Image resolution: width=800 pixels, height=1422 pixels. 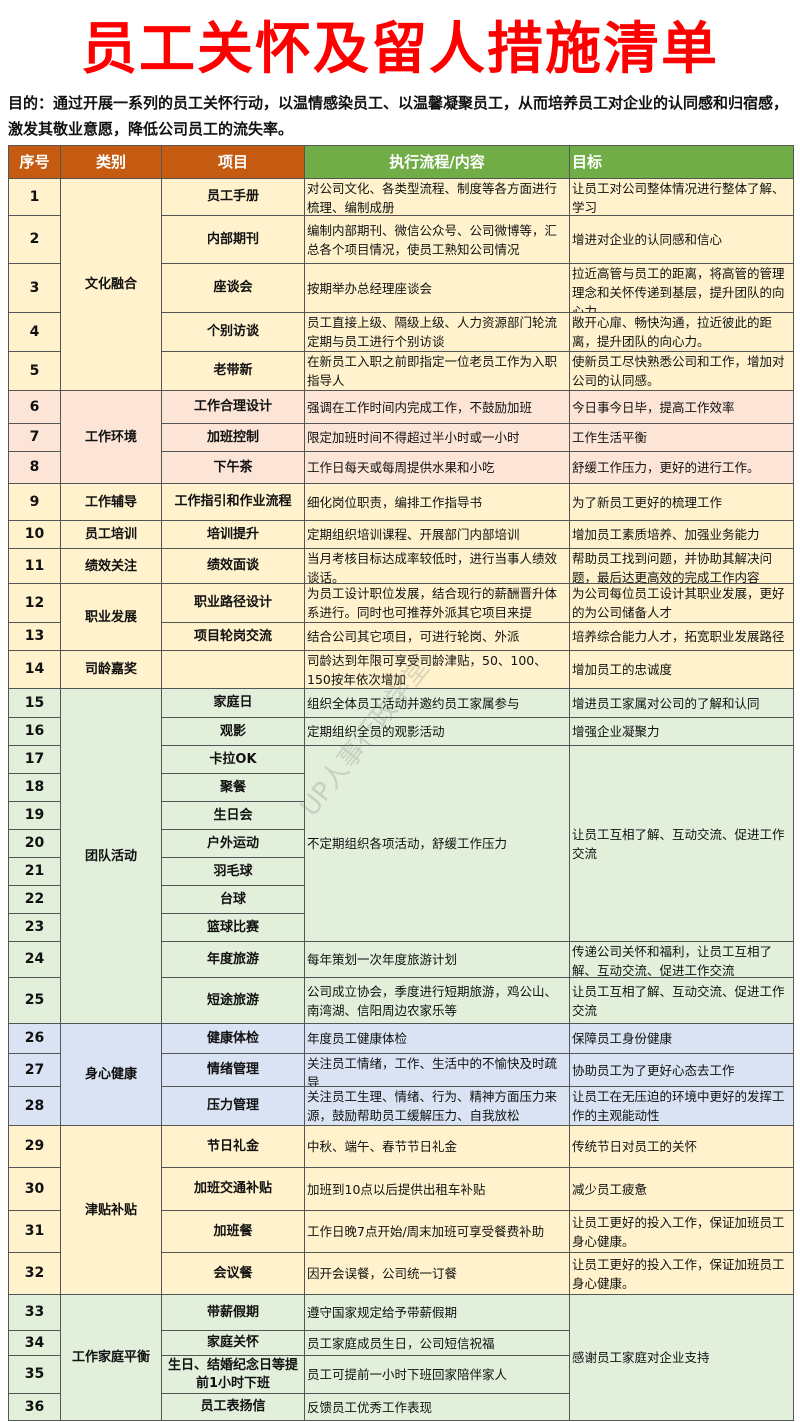 What do you see at coordinates (111, 856) in the screenshot?
I see `category-cell: 团队活动` at bounding box center [111, 856].